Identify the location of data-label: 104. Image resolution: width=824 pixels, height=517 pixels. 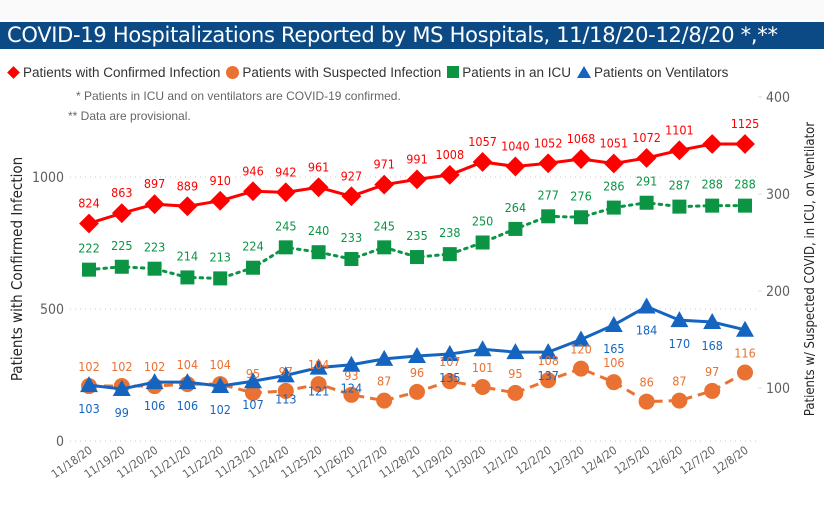
(318, 364).